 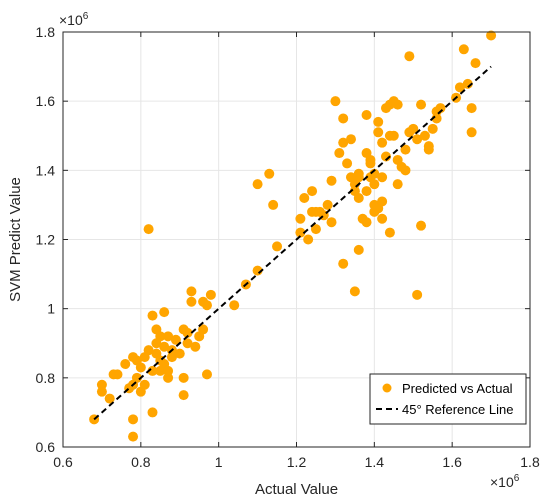 What do you see at coordinates (74, 19) in the screenshot?
I see `y-axis-exponent: ×10⁶` at bounding box center [74, 19].